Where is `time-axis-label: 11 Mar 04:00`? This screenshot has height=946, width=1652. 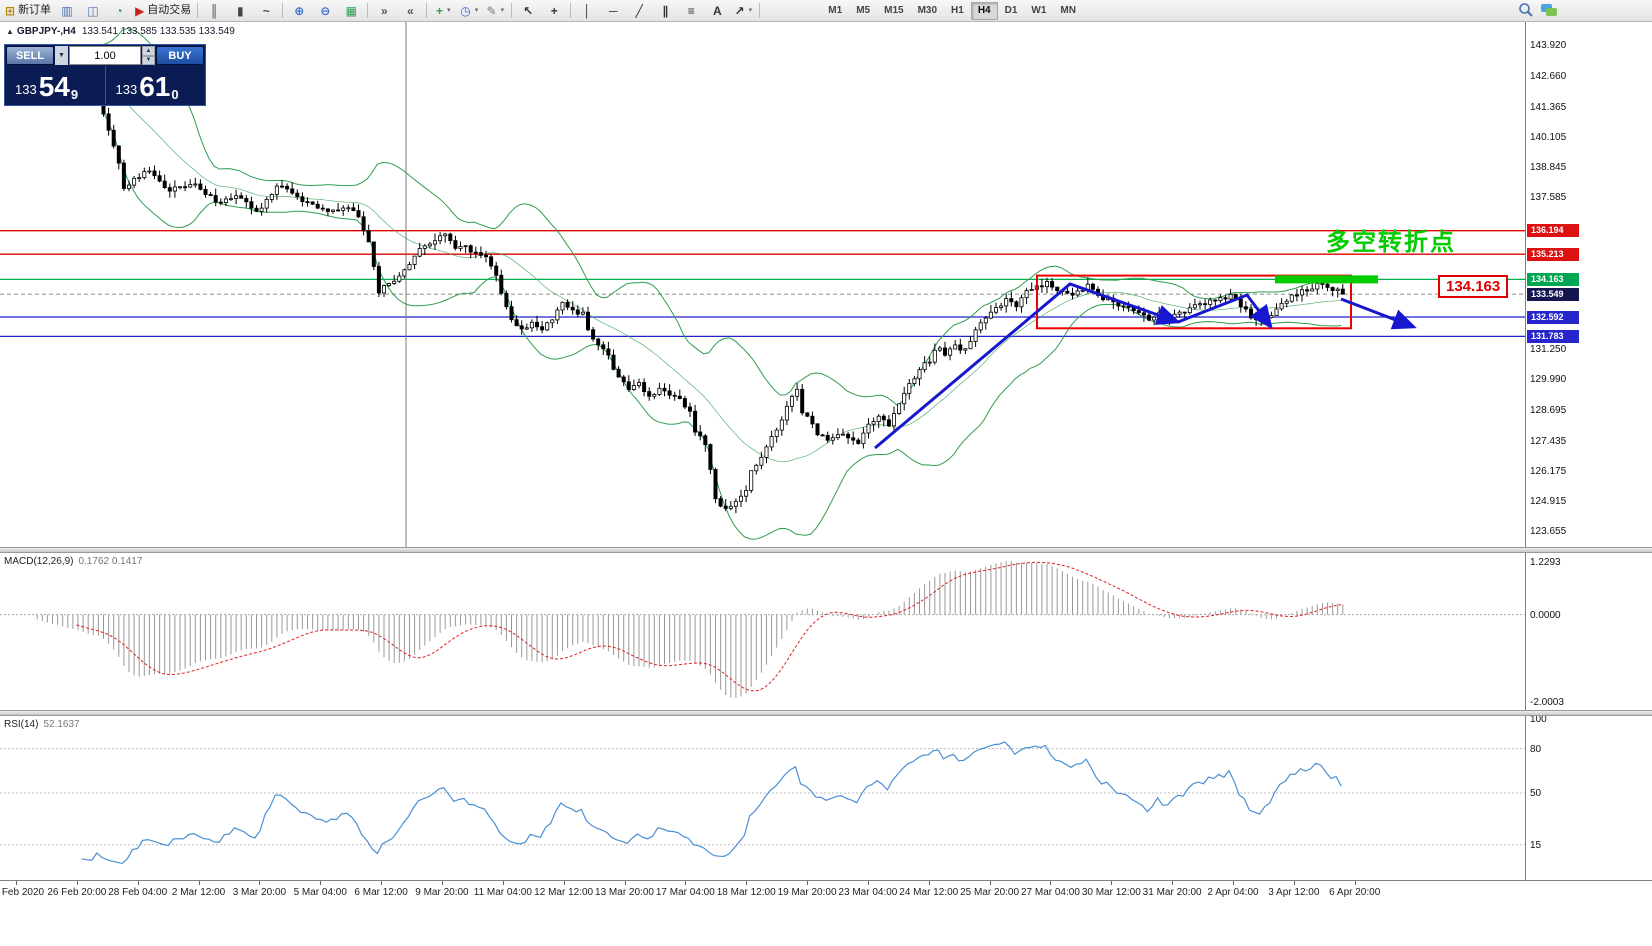
time-axis-label: 11 Mar 04:00 is located at coordinates (502, 892).